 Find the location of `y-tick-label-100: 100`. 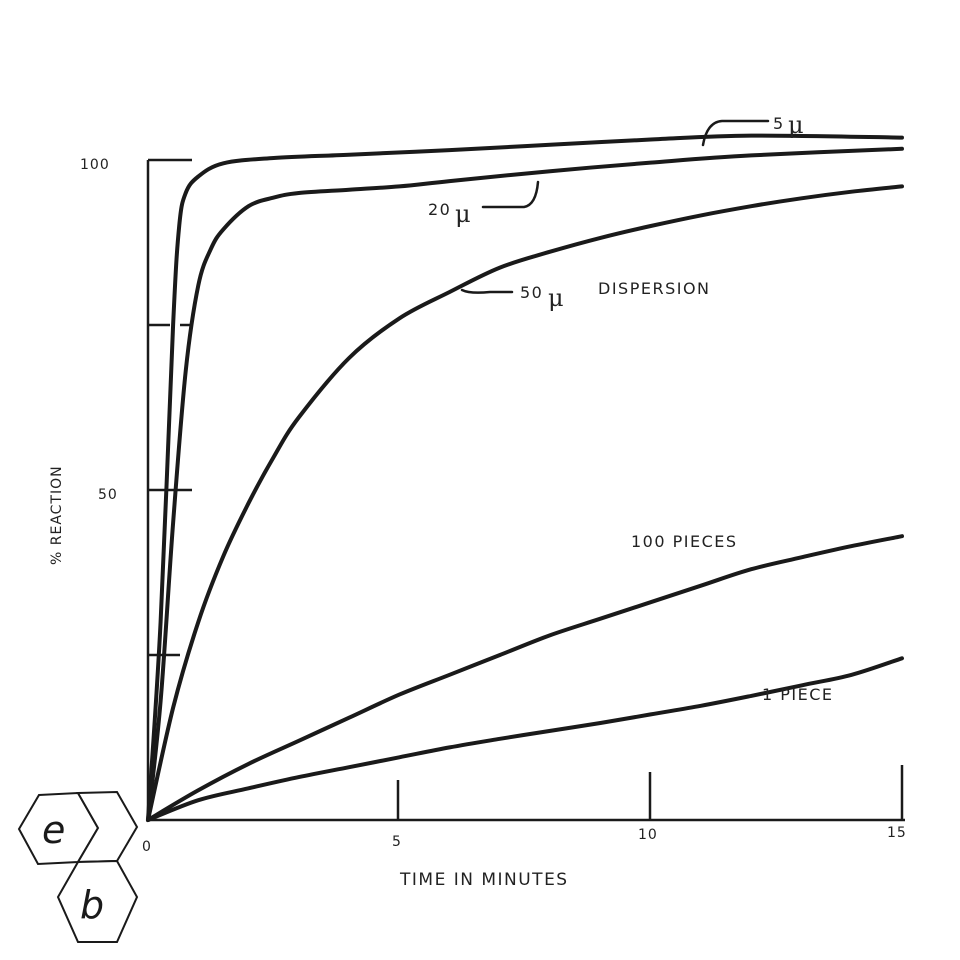

y-tick-label-100: 100 is located at coordinates (95, 165).